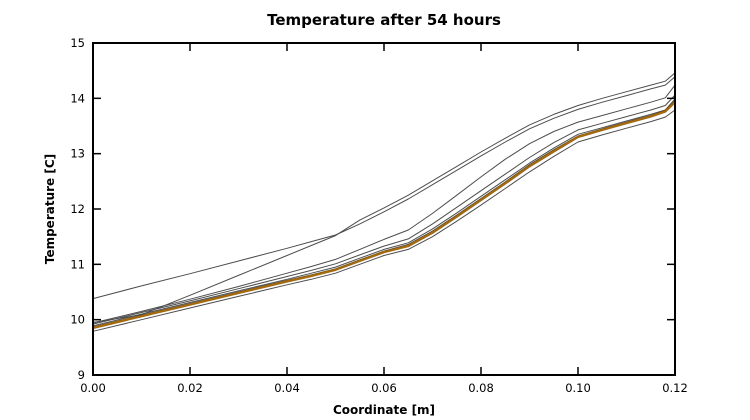  What do you see at coordinates (481, 388) in the screenshot?
I see `x-tick-label: 0.08` at bounding box center [481, 388].